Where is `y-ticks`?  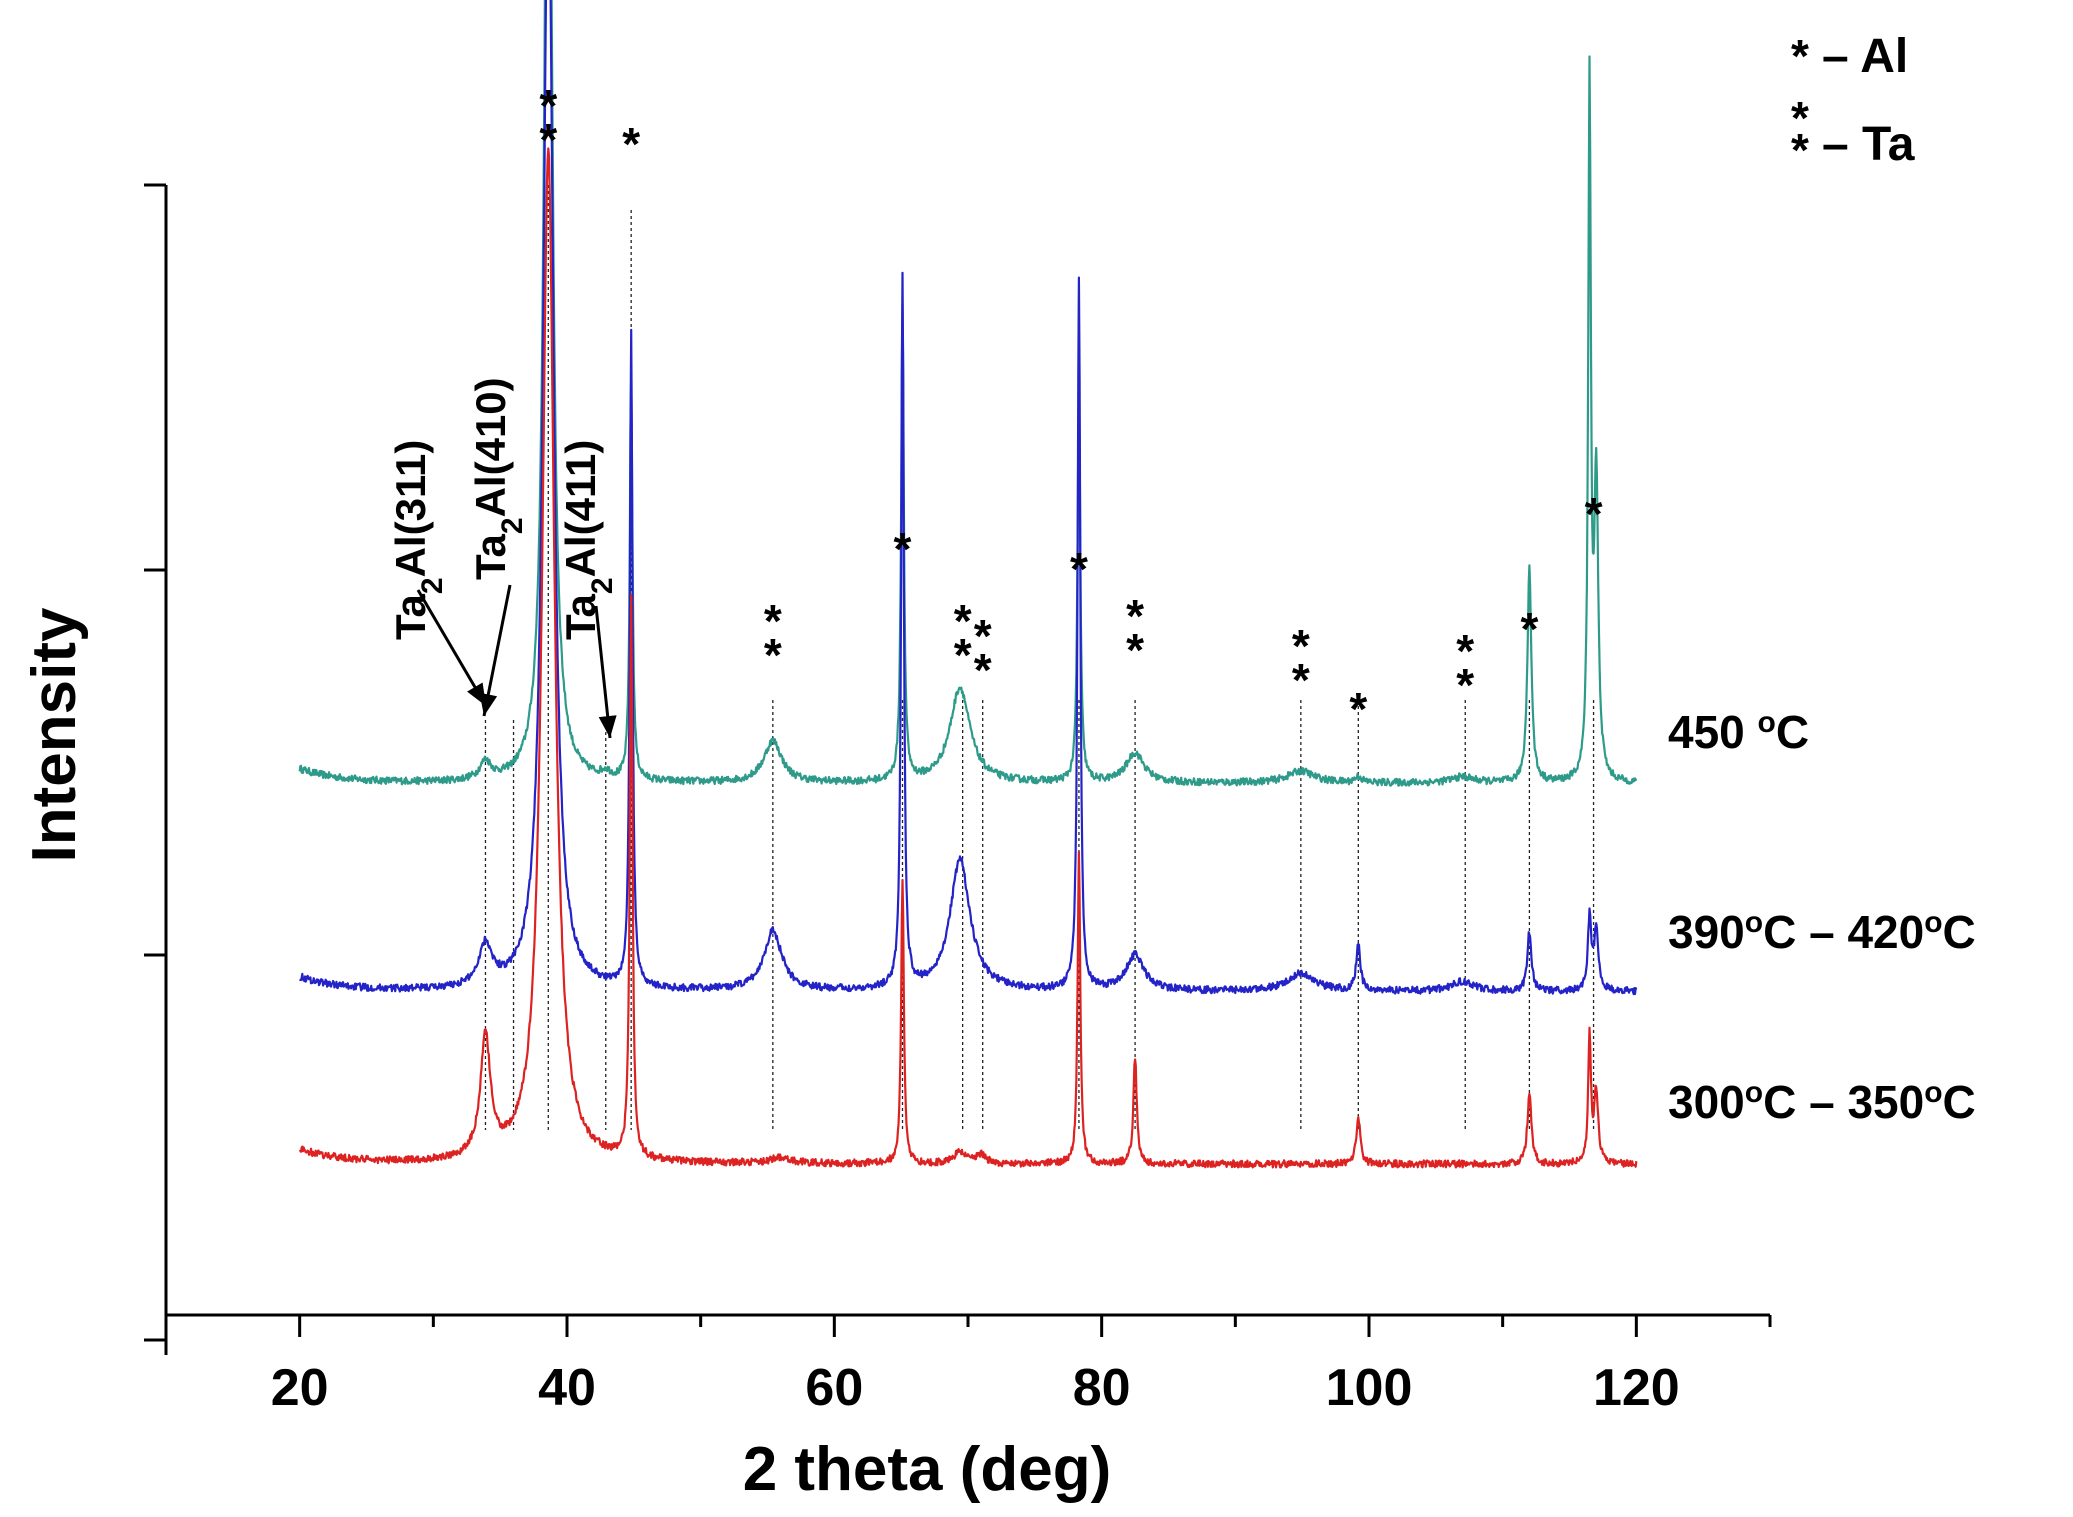 y-ticks is located at coordinates (155, 762).